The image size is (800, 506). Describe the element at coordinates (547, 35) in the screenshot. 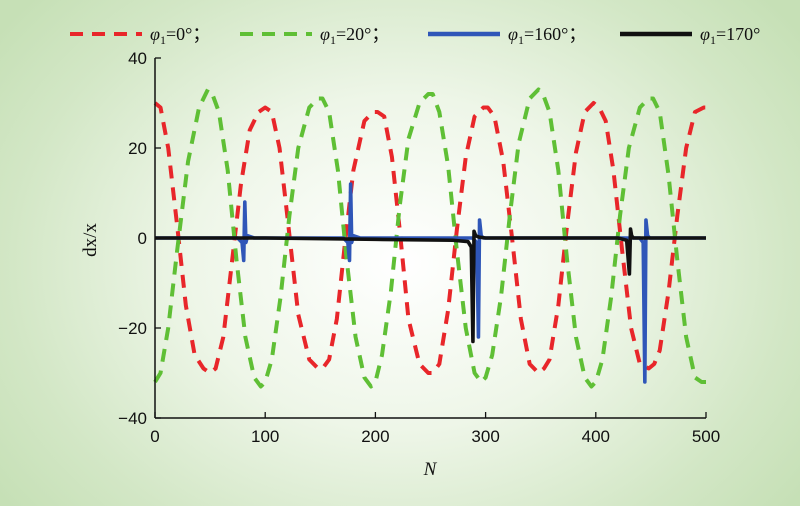

I see `legend-label-3: φ1=160°；` at that location.